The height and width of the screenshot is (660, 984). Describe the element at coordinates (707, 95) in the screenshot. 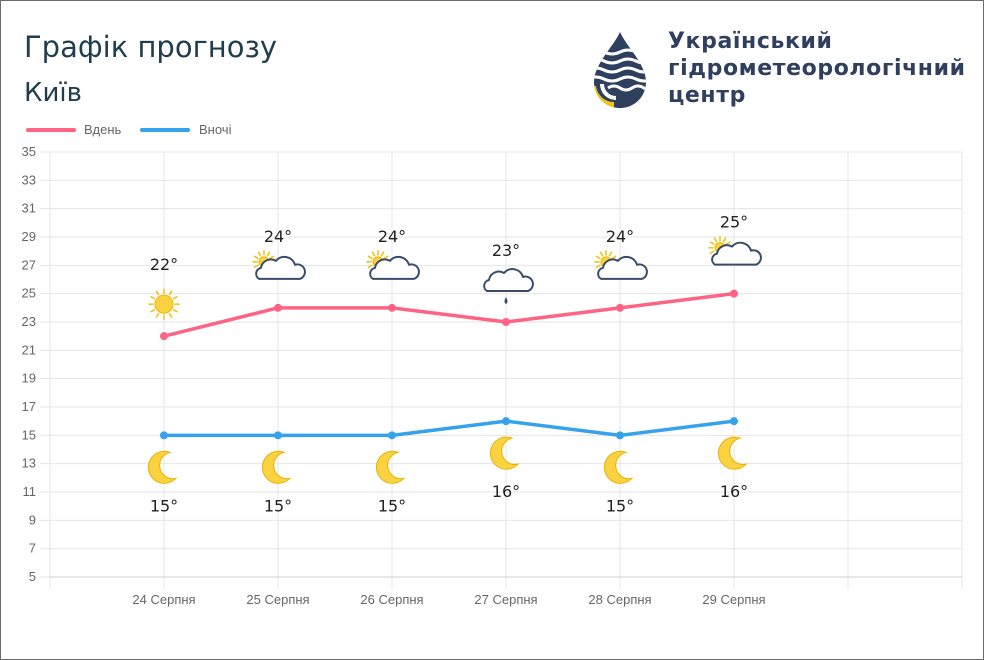

I see `logo-line-3: центр` at that location.